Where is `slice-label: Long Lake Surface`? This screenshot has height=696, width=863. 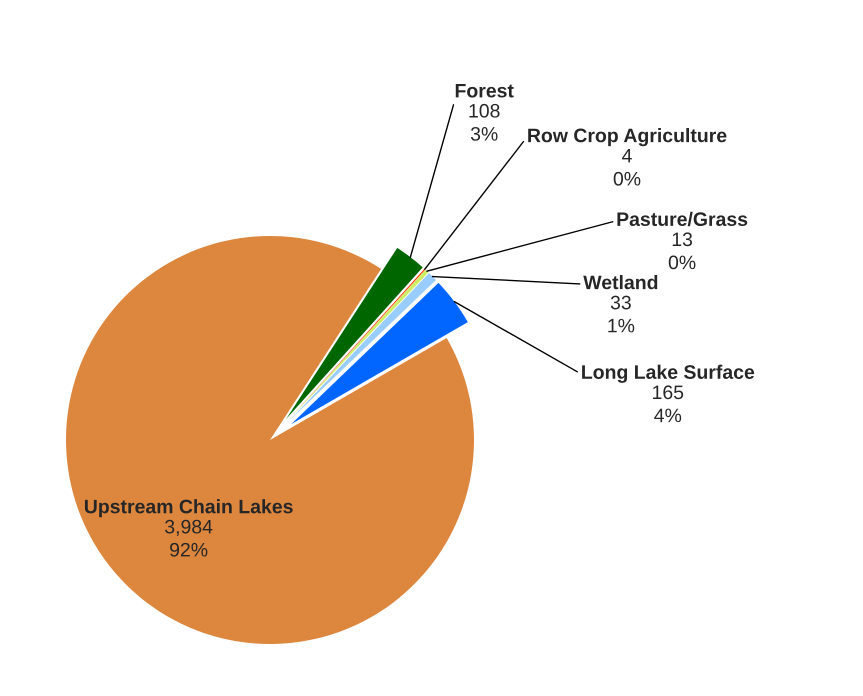 slice-label: Long Lake Surface is located at coordinates (668, 373).